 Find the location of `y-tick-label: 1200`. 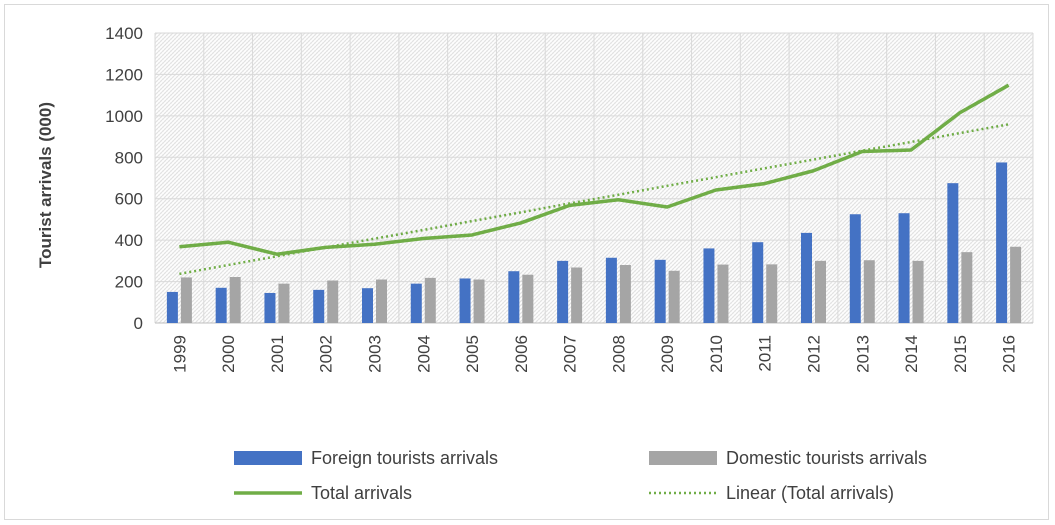

y-tick-label: 1200 is located at coordinates (124, 74).